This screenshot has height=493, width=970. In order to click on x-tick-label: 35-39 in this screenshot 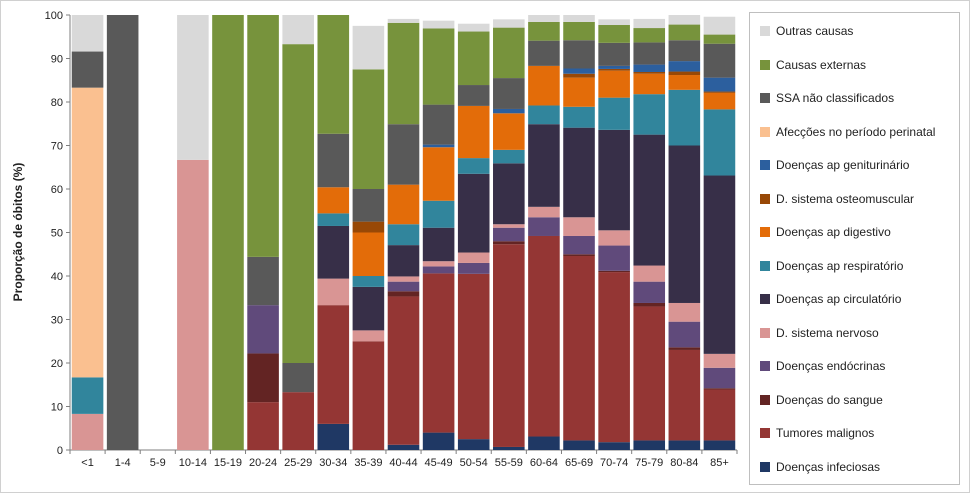, I will do `click(368, 463)`.